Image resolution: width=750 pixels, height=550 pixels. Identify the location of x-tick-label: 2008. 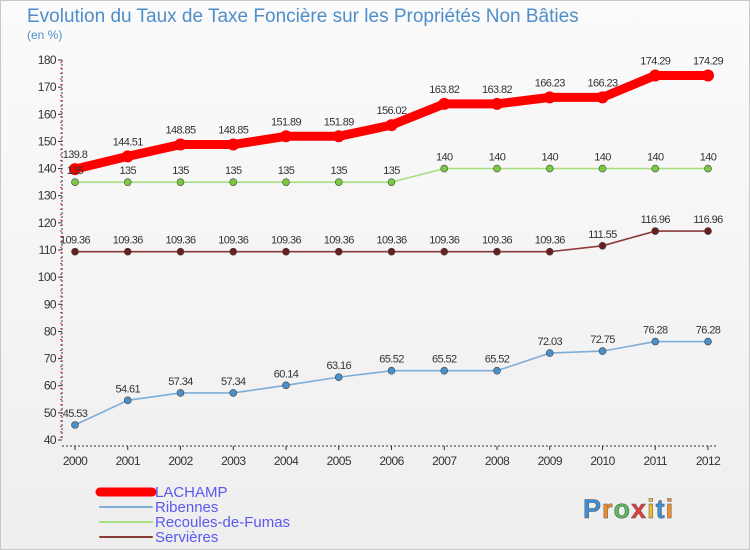
(497, 461).